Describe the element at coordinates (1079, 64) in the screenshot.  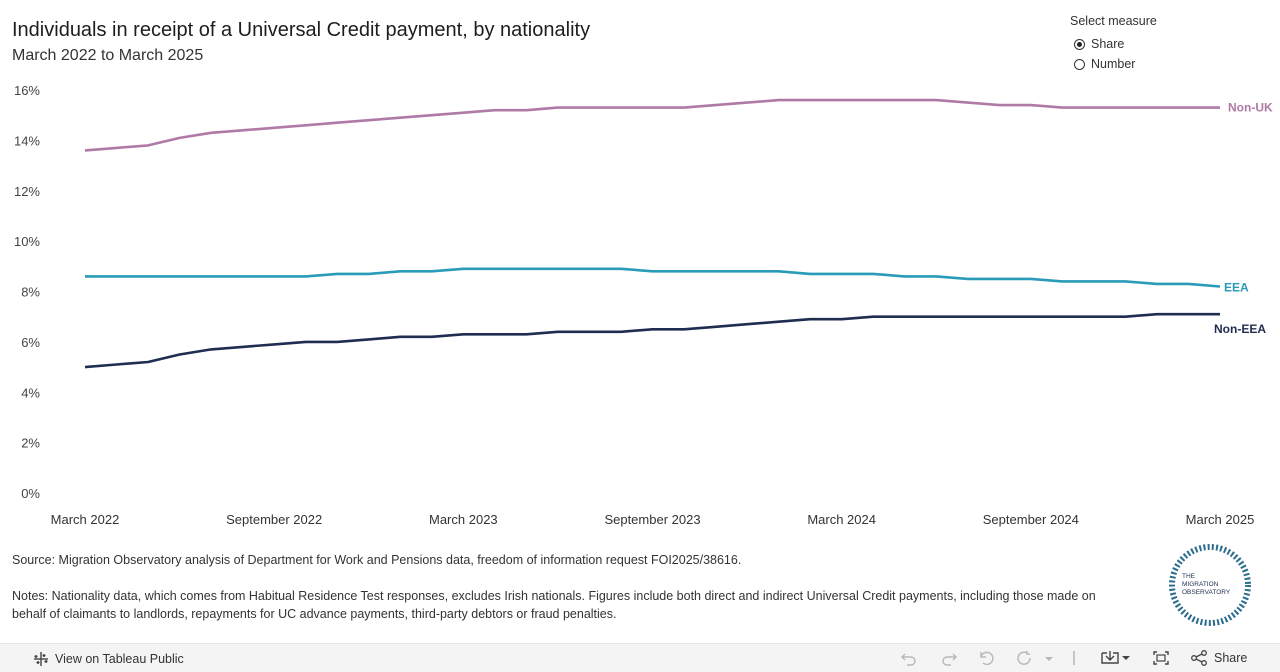
I see `radio-number` at that location.